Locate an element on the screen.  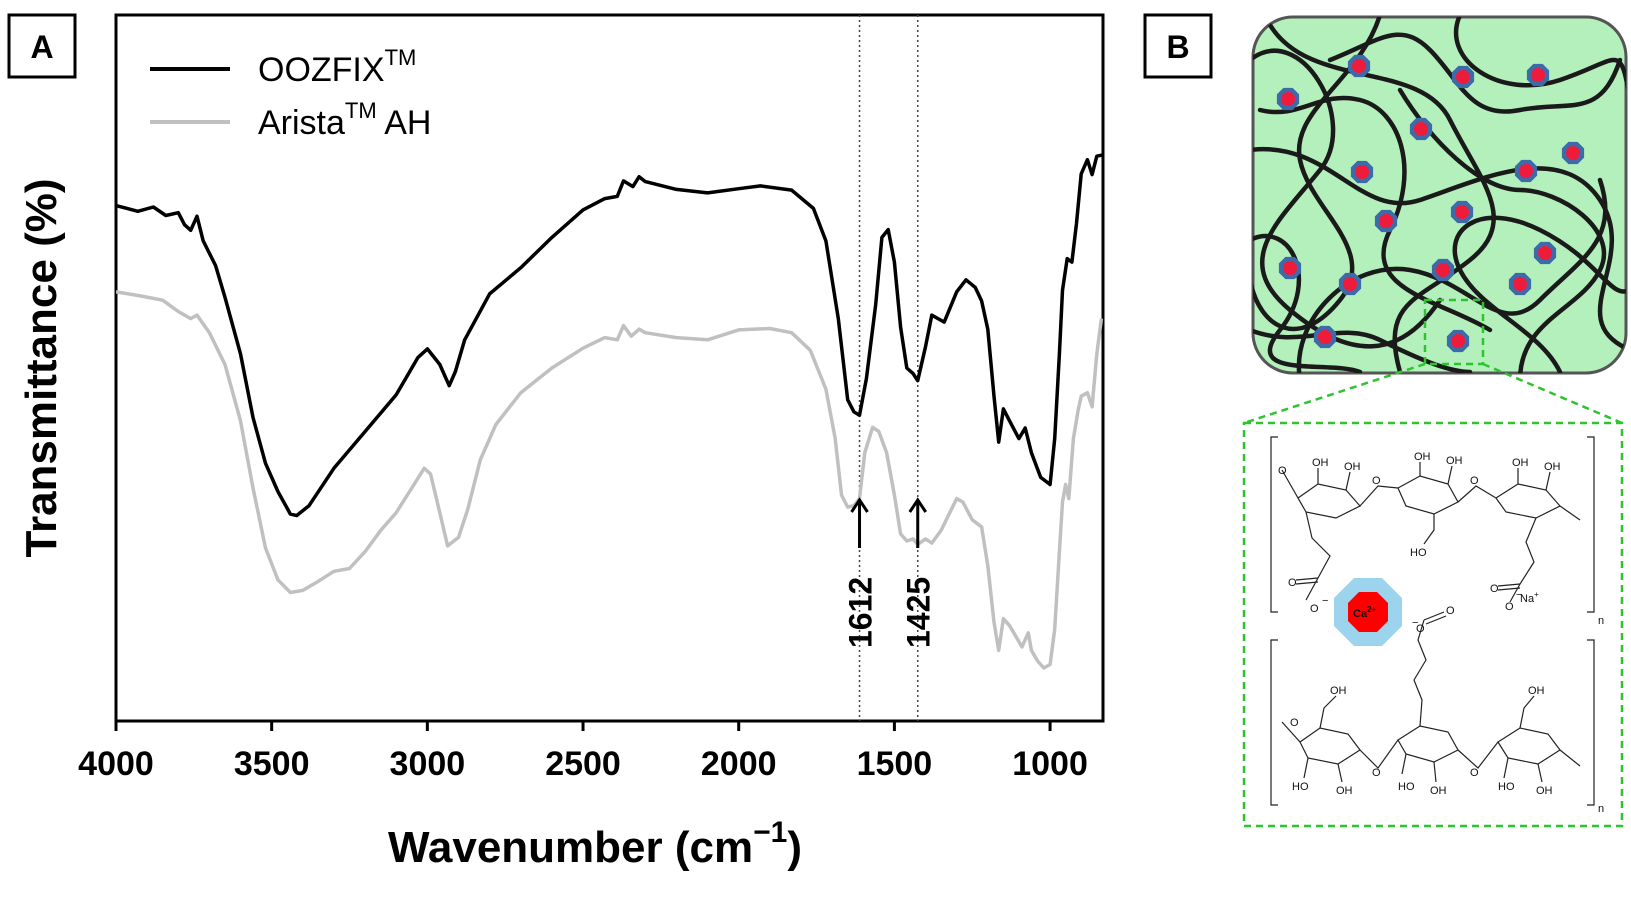
x-tick-label-2000: 2000 is located at coordinates (739, 764).